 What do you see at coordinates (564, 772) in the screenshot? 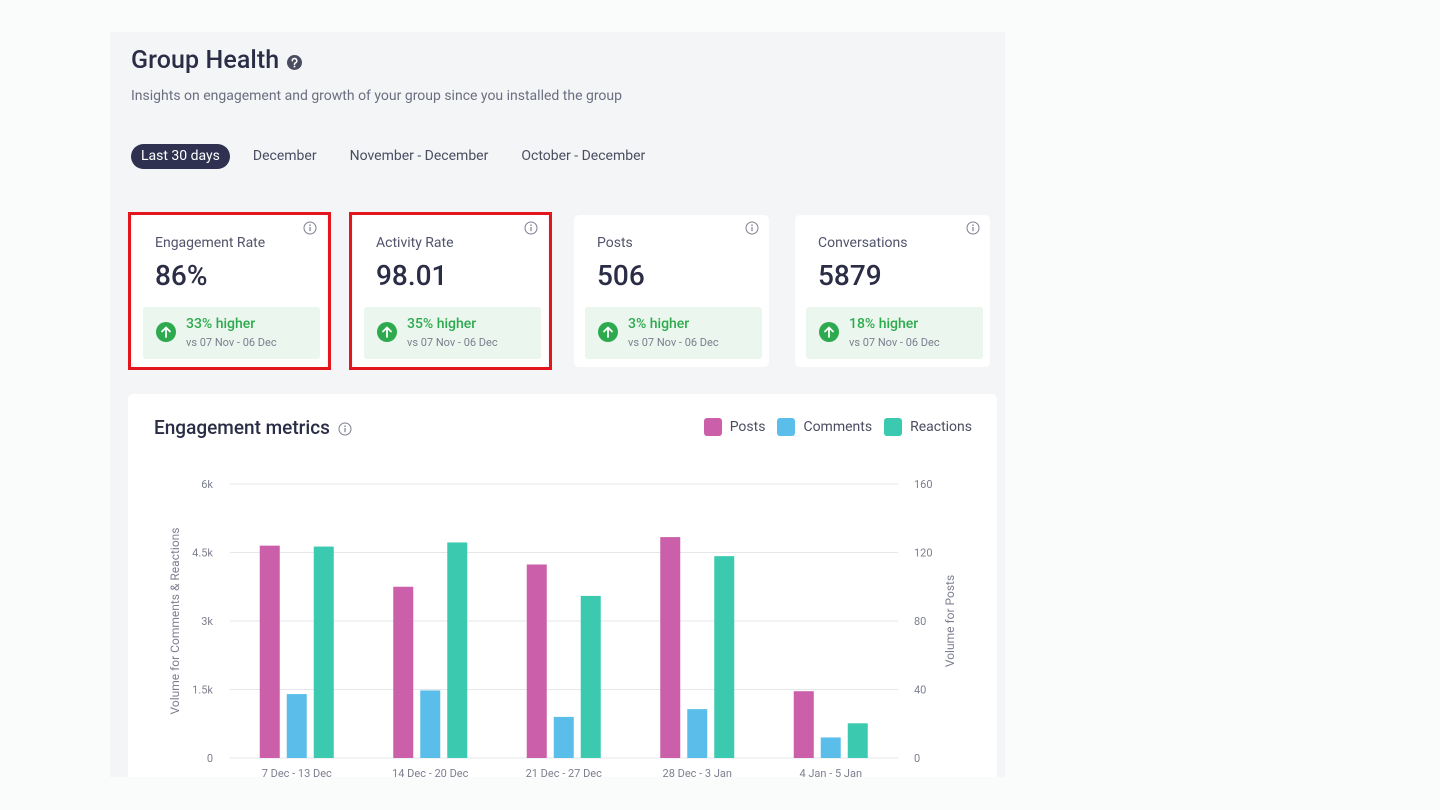
I see `x-tick-label: 21 Dec - 27 Dec` at bounding box center [564, 772].